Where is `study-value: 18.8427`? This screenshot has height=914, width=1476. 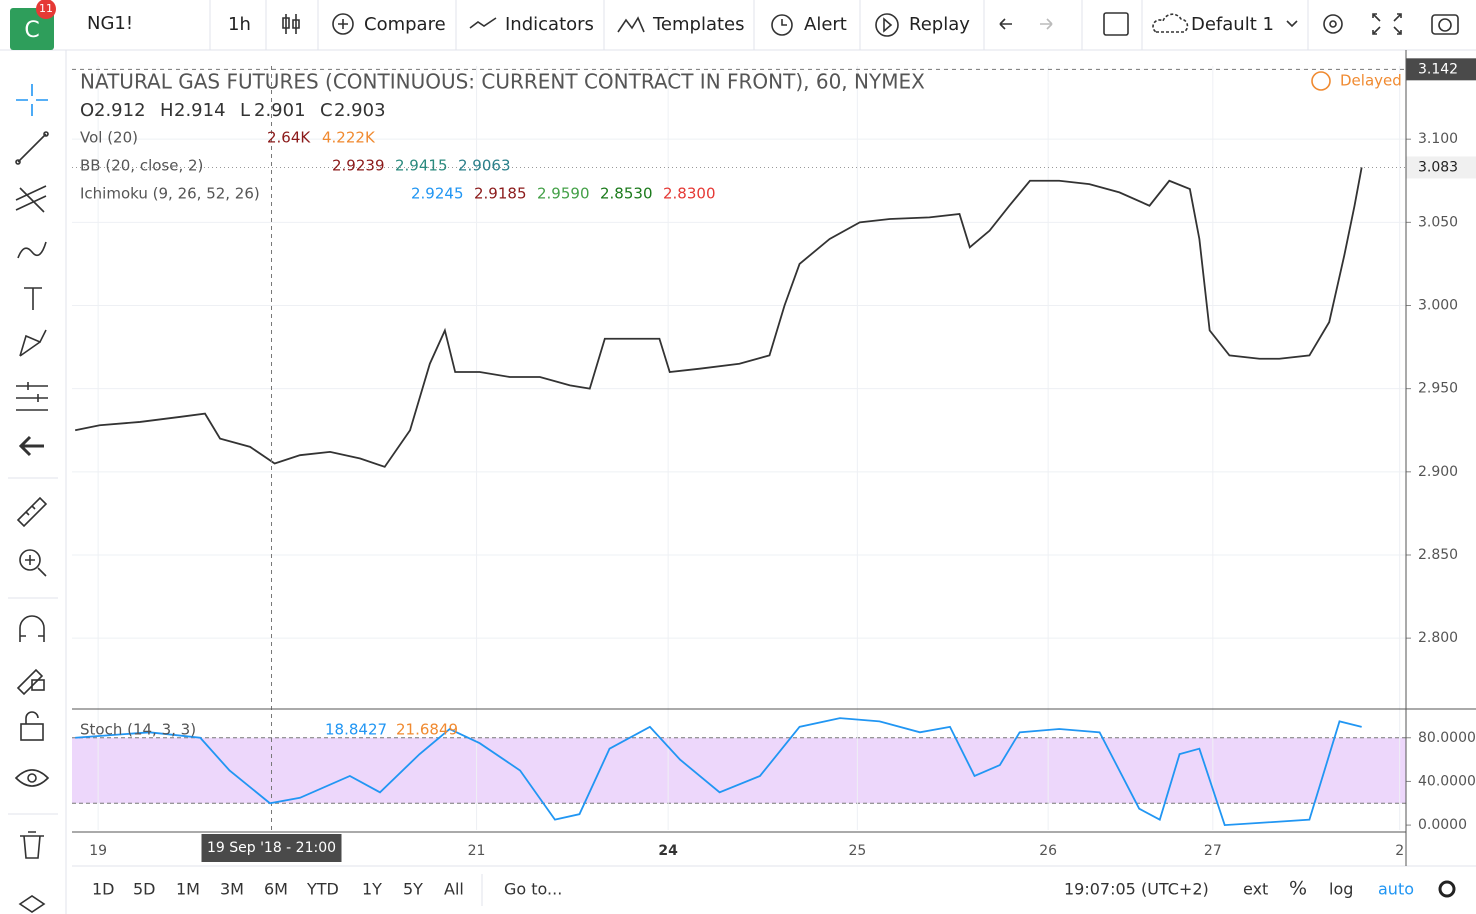
study-value: 18.8427 is located at coordinates (356, 730).